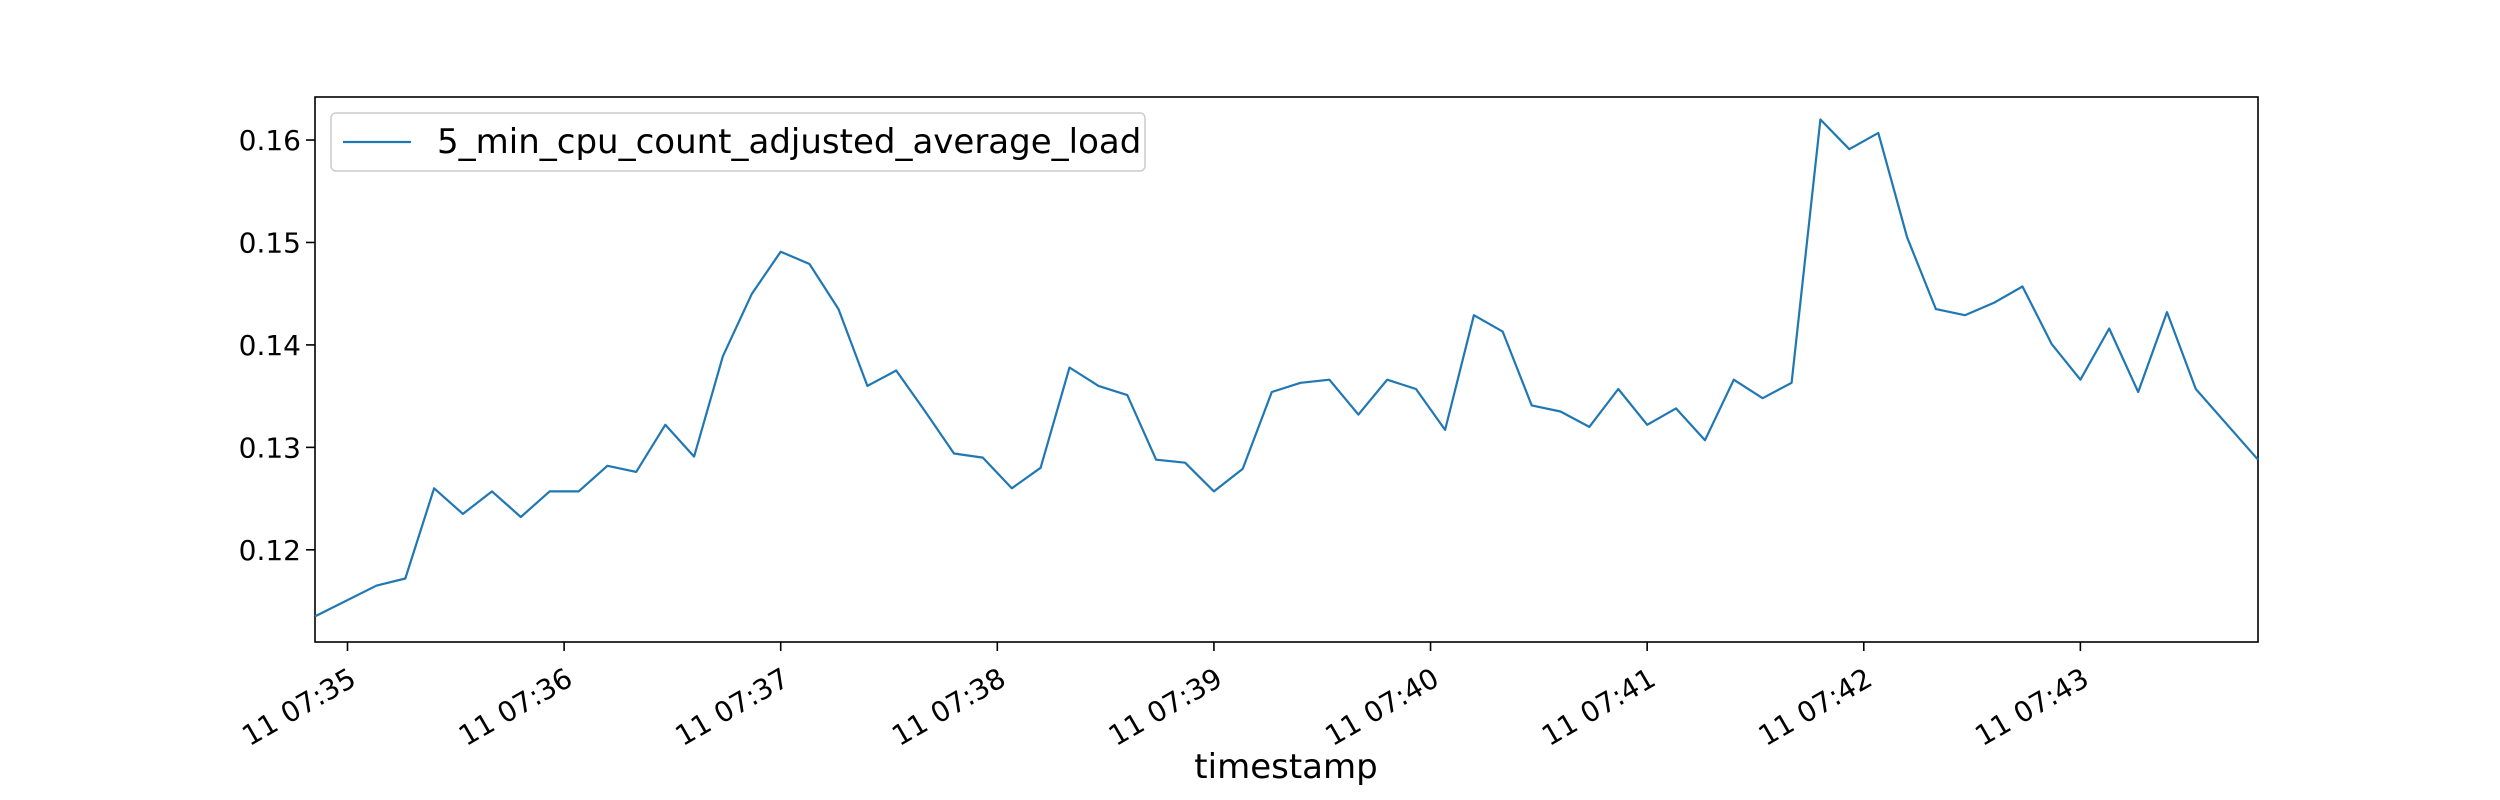 The image size is (2500, 800). What do you see at coordinates (1285, 767) in the screenshot?
I see `x-axis-label: timestamp` at bounding box center [1285, 767].